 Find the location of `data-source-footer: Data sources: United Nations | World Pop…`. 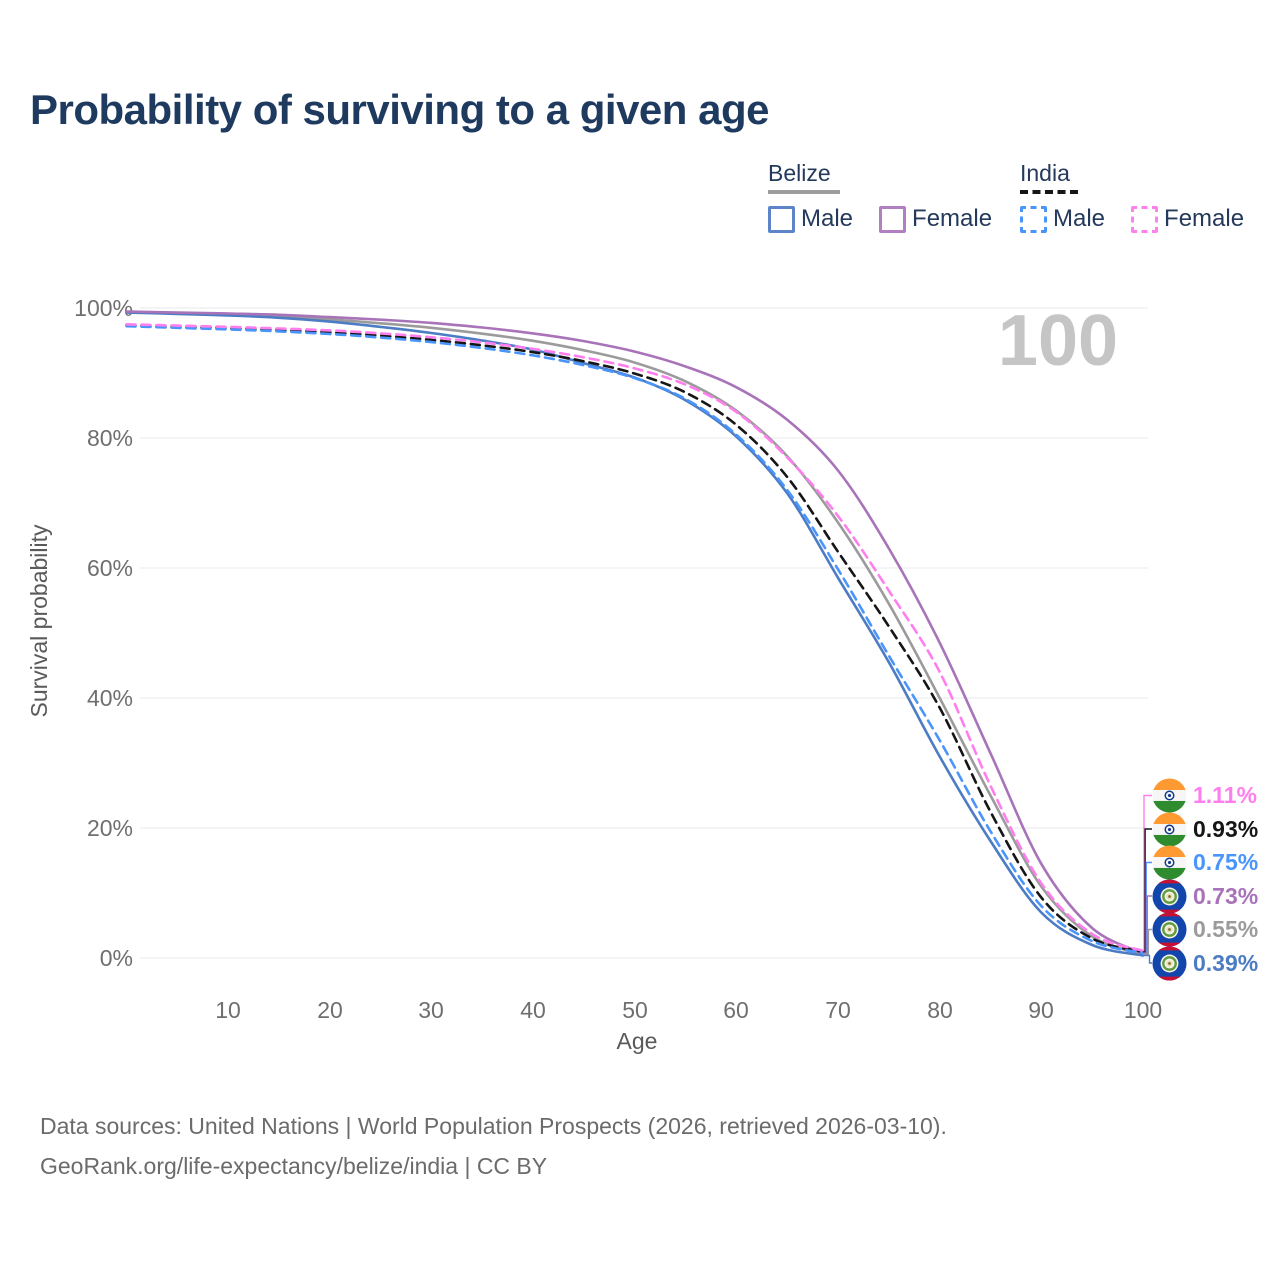

data-source-footer: Data sources: United Nations | World Pop… is located at coordinates (493, 1146).